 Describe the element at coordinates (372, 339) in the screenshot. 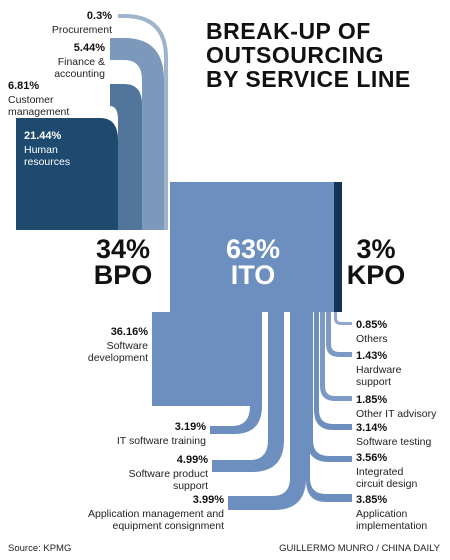

I see `item-label: Others` at that location.